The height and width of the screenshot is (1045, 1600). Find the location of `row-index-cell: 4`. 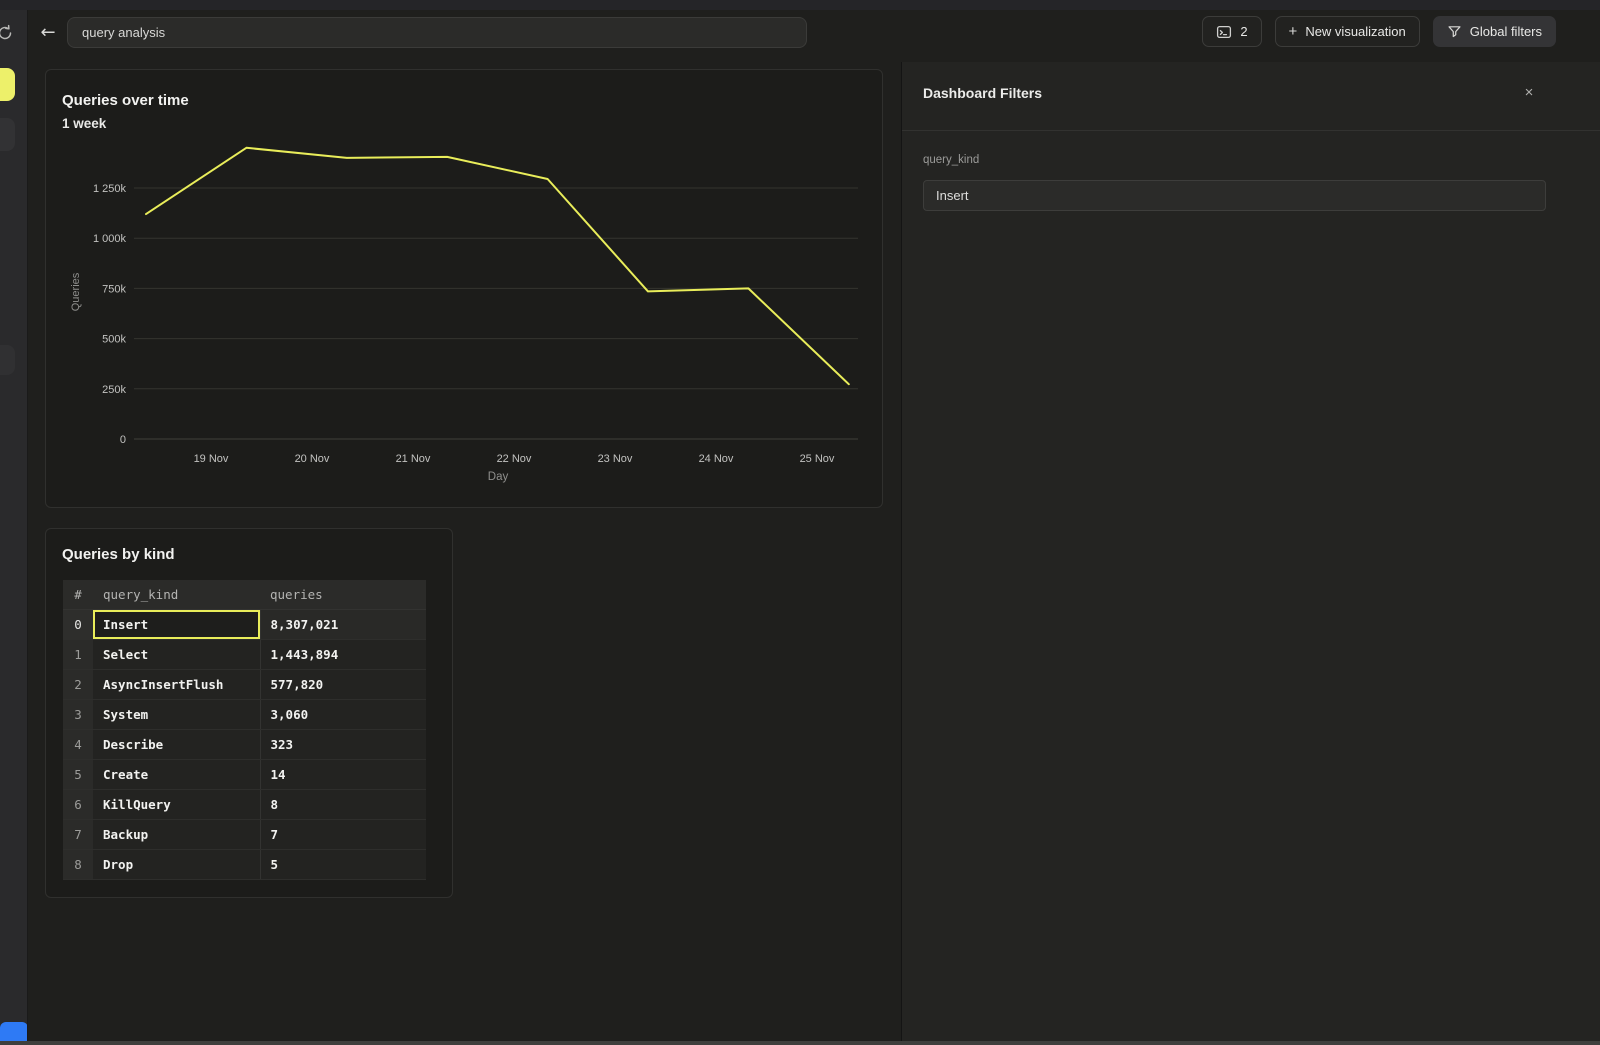

row-index-cell: 4 is located at coordinates (78, 744).